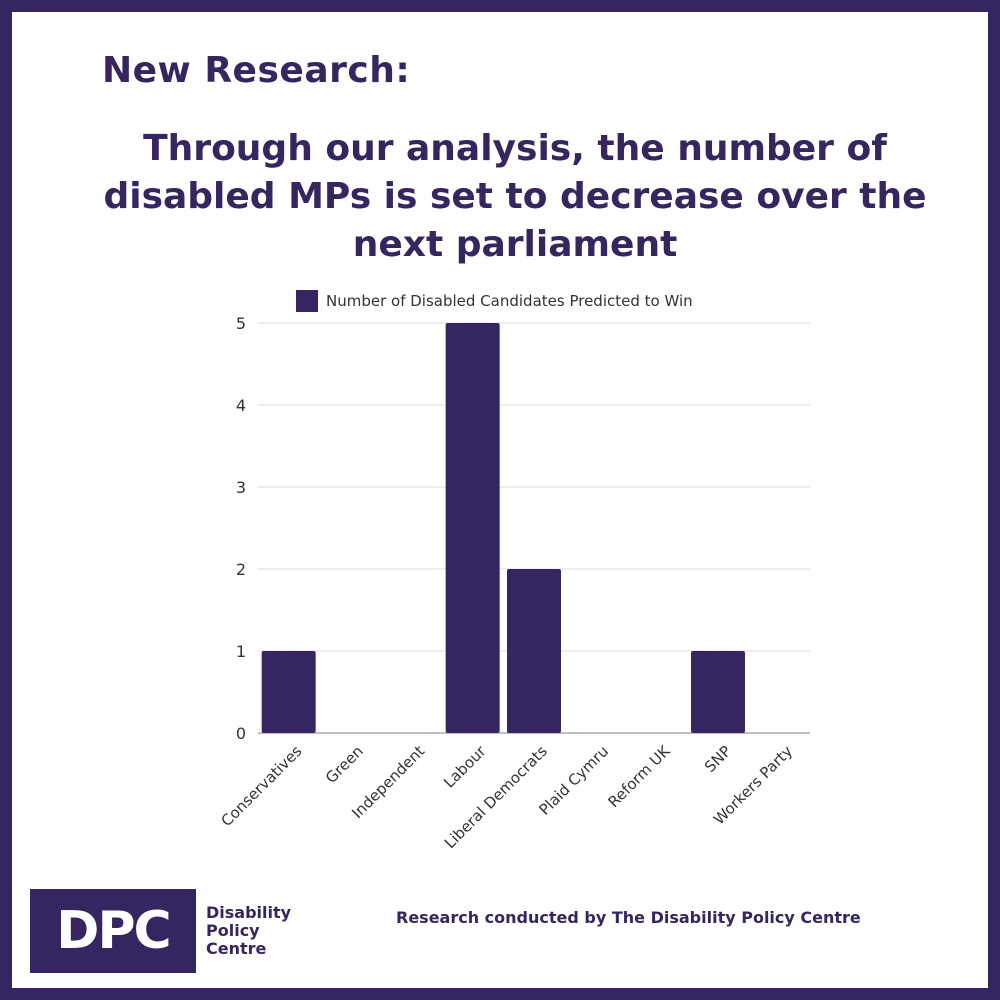 The image size is (1000, 1000). Describe the element at coordinates (241, 528) in the screenshot. I see `y-axis-ticks: 0 1 2 3 4 5` at that location.